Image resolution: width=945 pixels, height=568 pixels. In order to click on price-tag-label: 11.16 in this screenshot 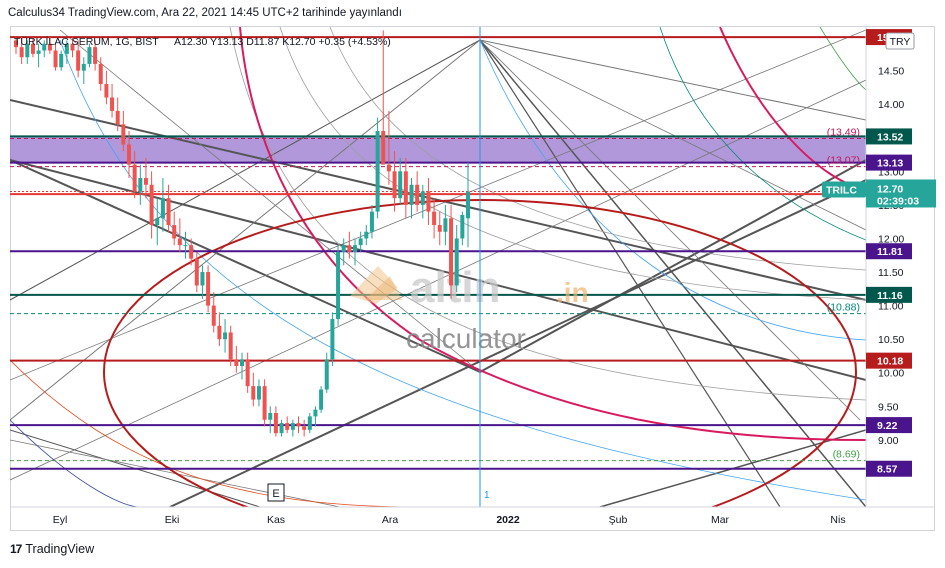, I will do `click(890, 296)`.